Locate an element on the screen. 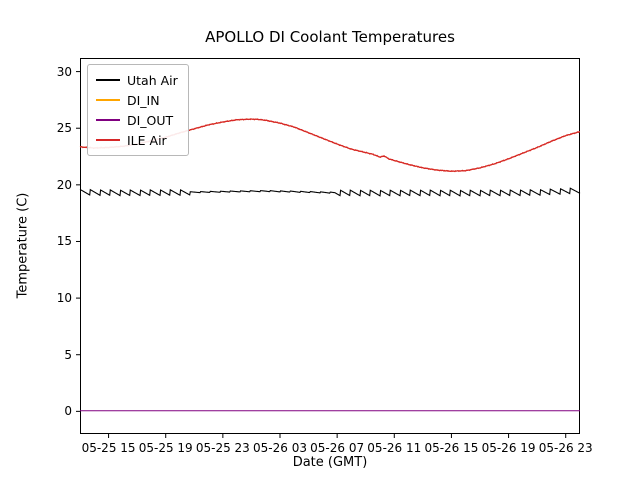 The height and width of the screenshot is (480, 640). legend: Utah Air DI_IN DI_OUT ILE Air is located at coordinates (138, 110).